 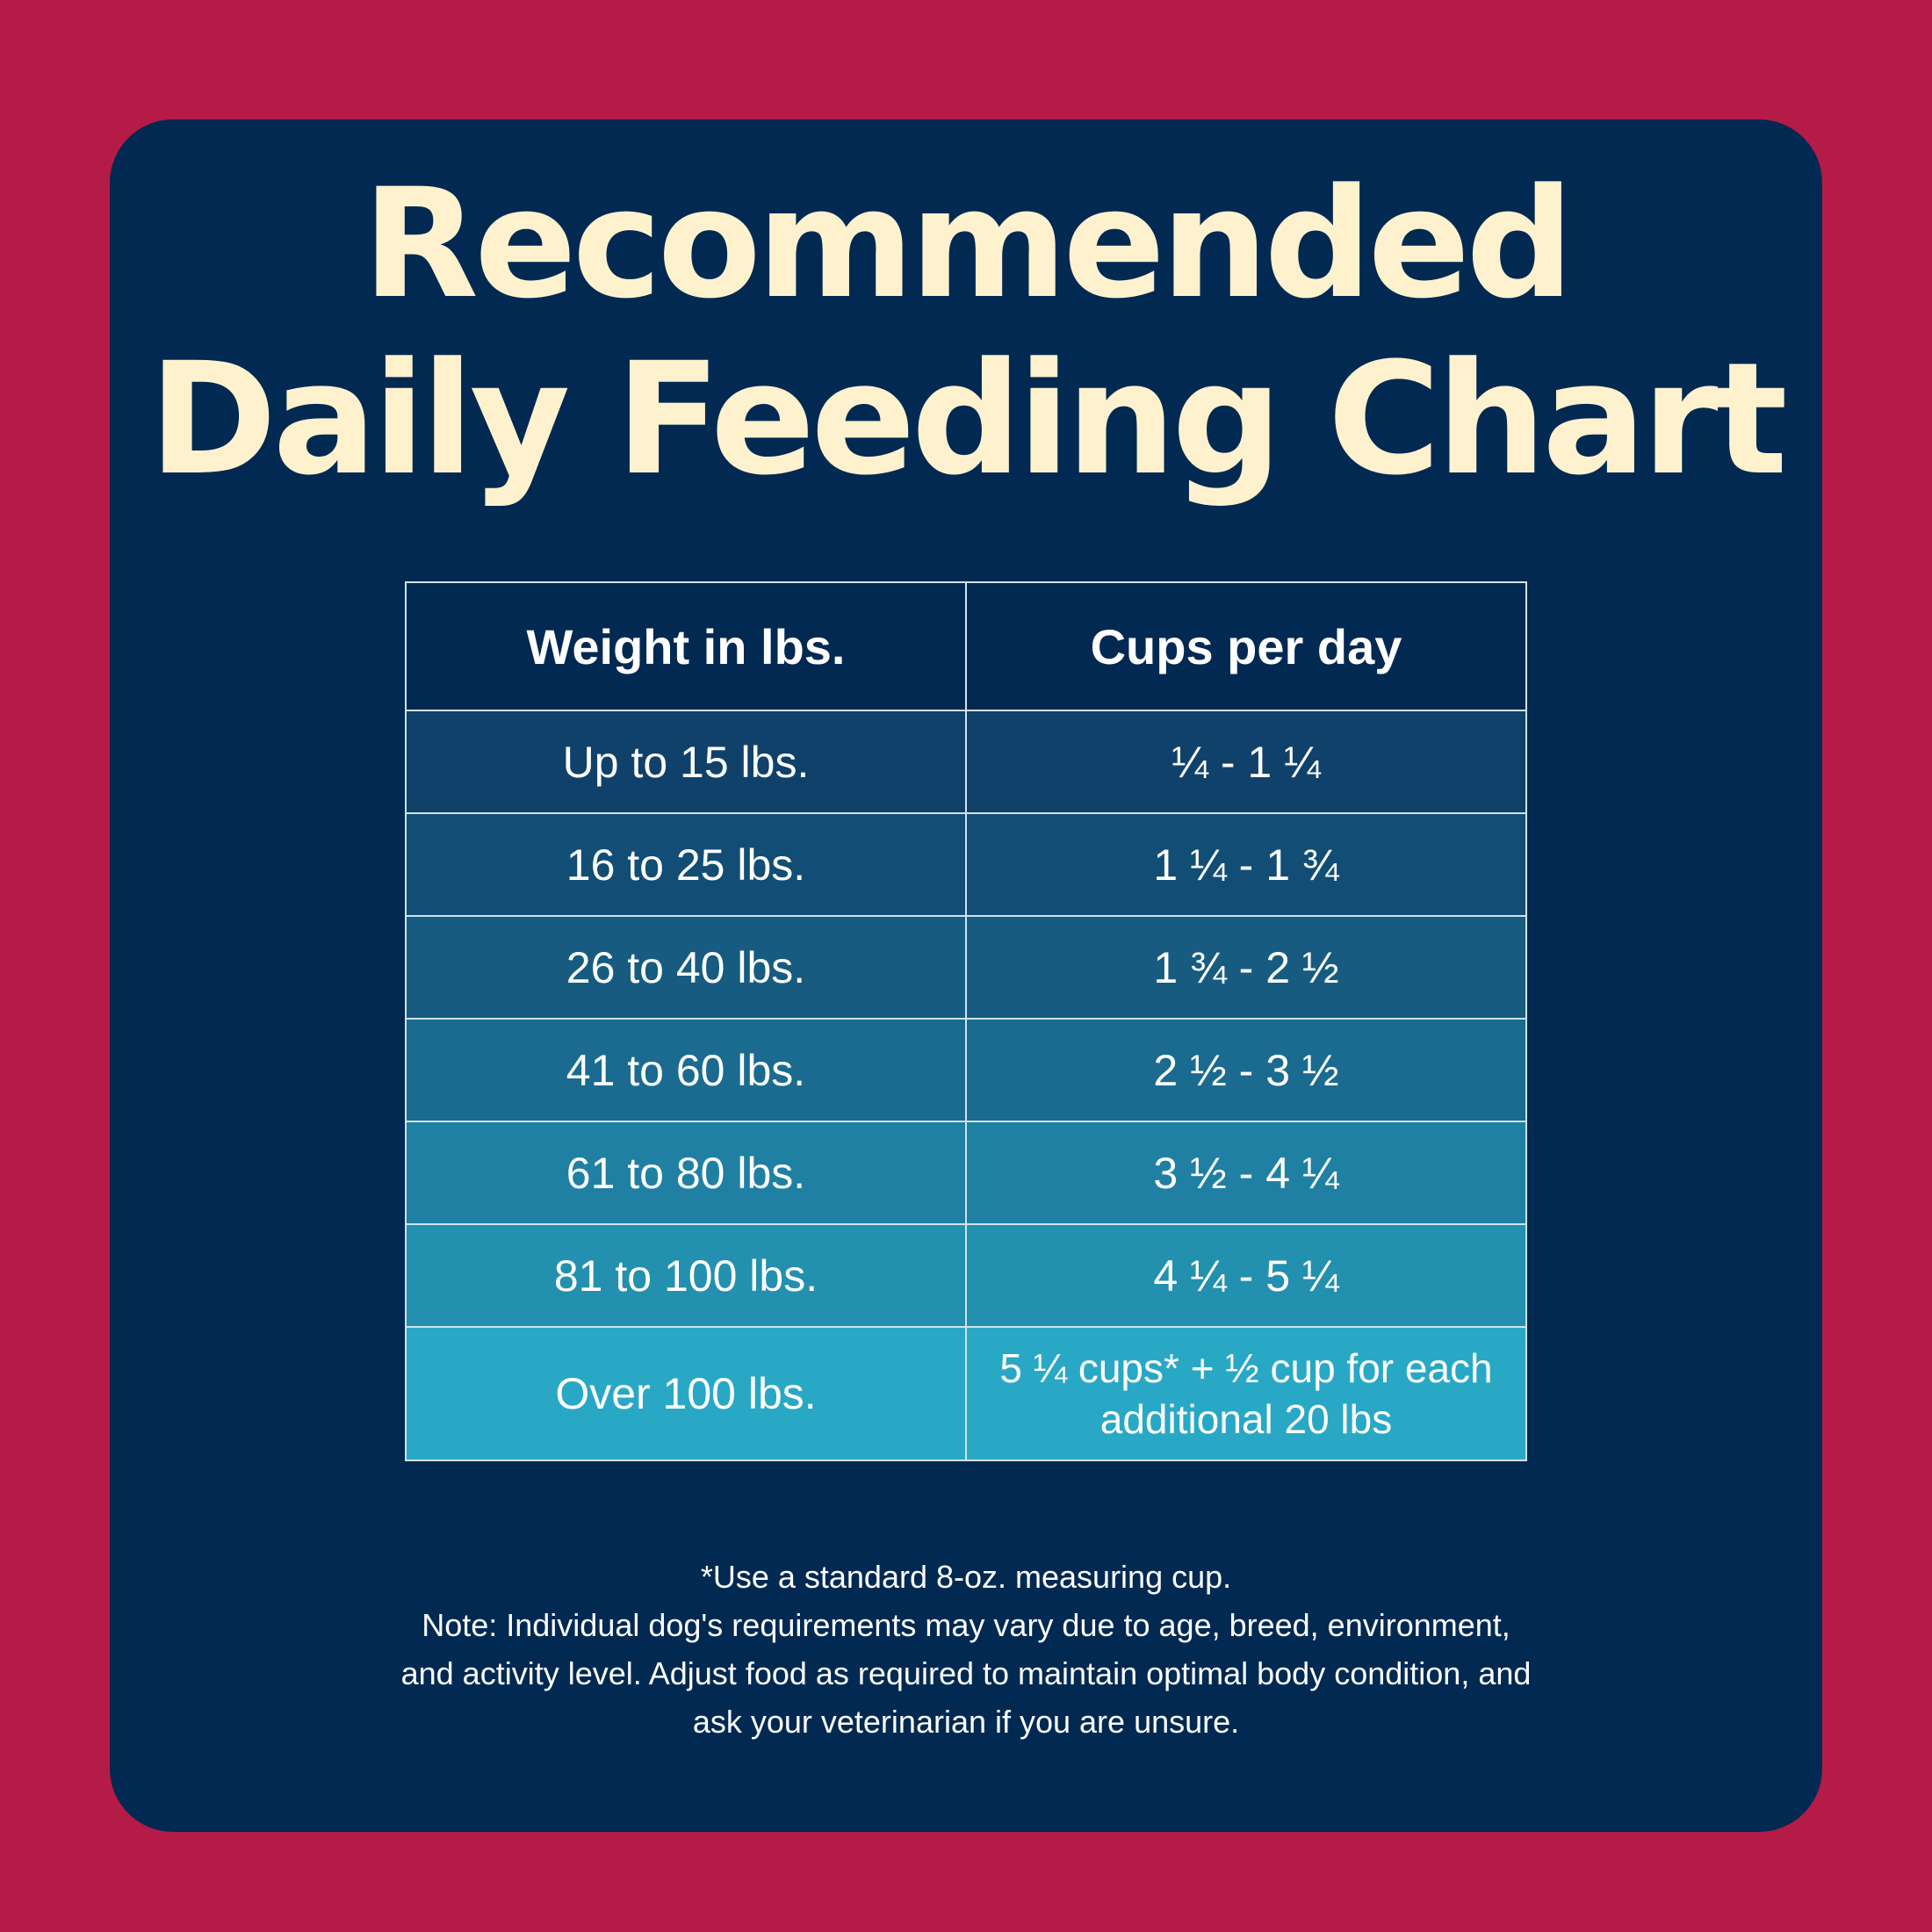 I want to click on table-row: 41 to 60 lbs. 2 ½ - 3 ½, so click(x=966, y=1070).